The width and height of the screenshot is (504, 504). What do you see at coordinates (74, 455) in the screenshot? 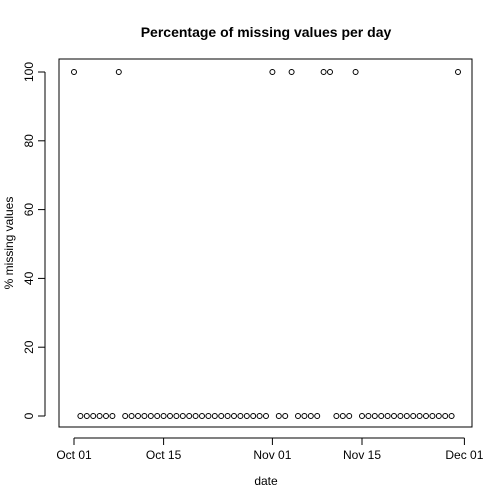
I see `x-tick-label: Oct 01` at bounding box center [74, 455].